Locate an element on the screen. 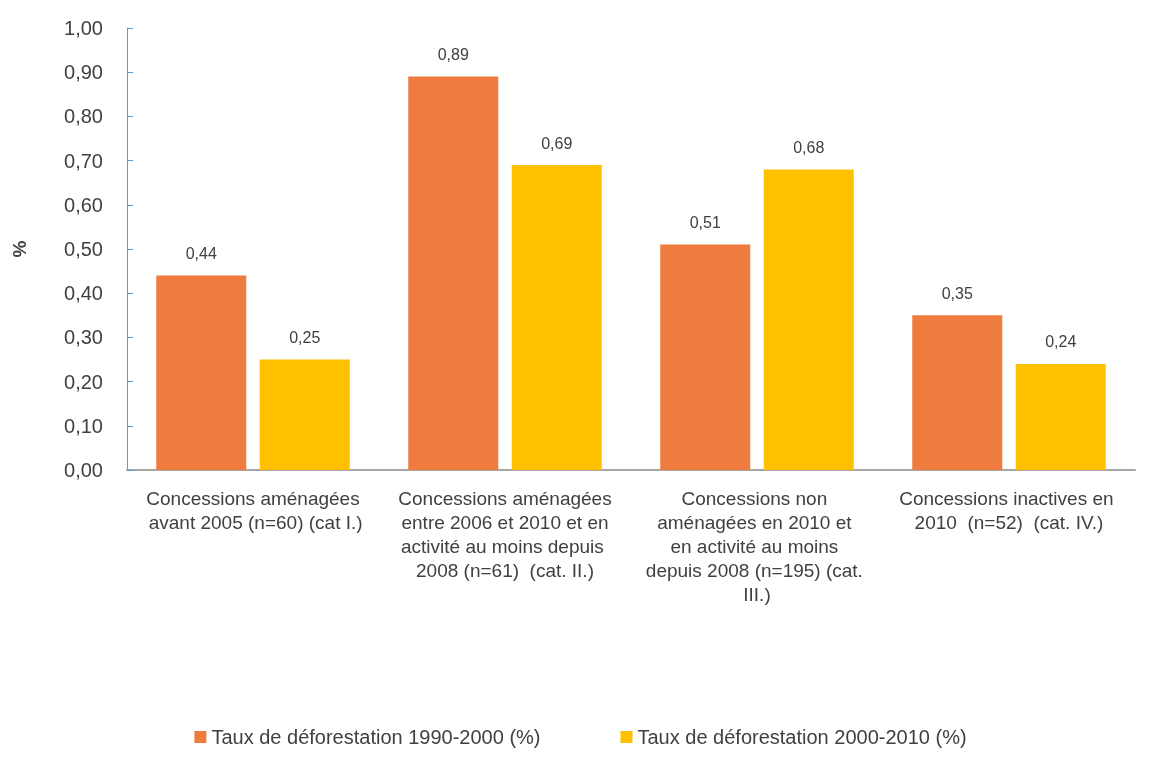  y-tick-label: 0,70 is located at coordinates (83, 160).